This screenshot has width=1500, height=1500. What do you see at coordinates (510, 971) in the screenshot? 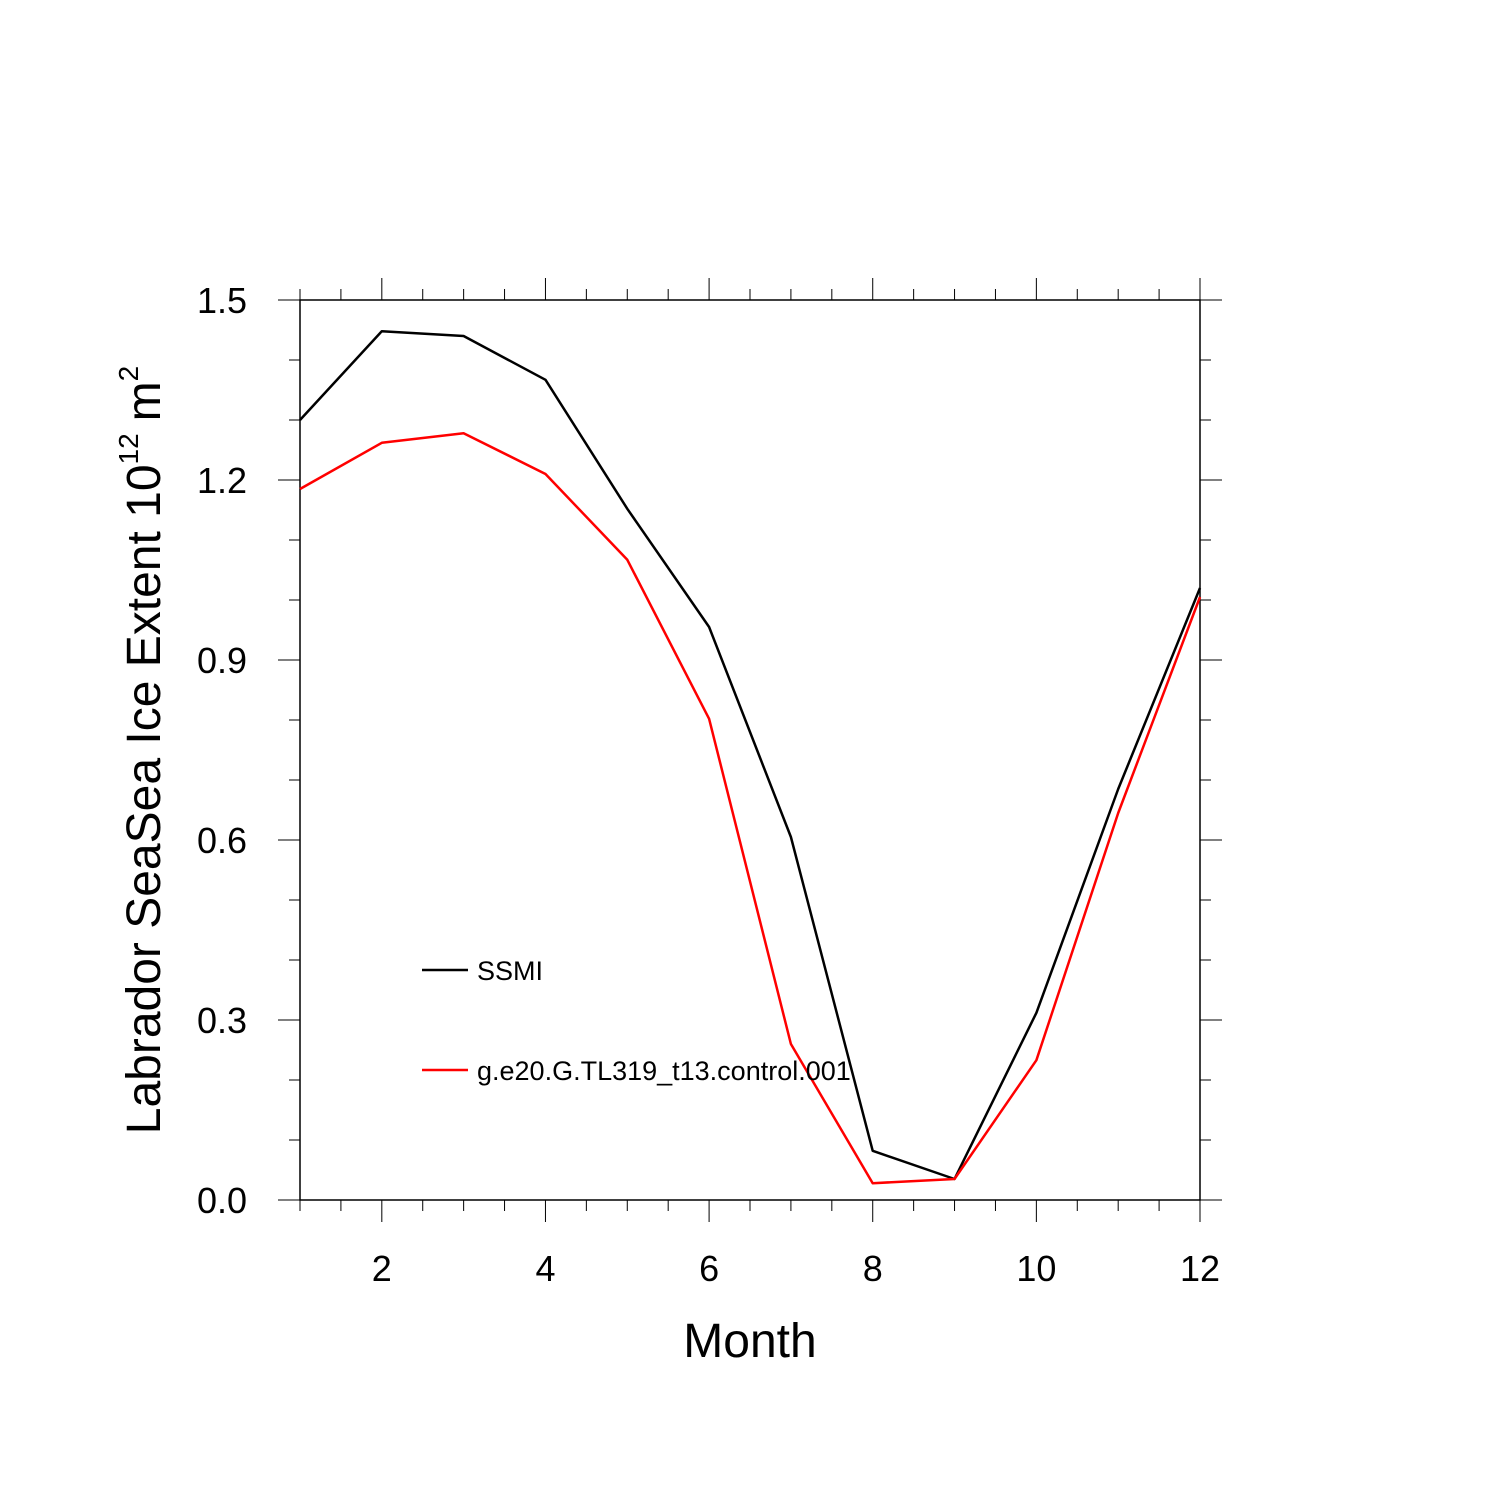
I see `legend-label-ssmi: SSMI` at bounding box center [510, 971].